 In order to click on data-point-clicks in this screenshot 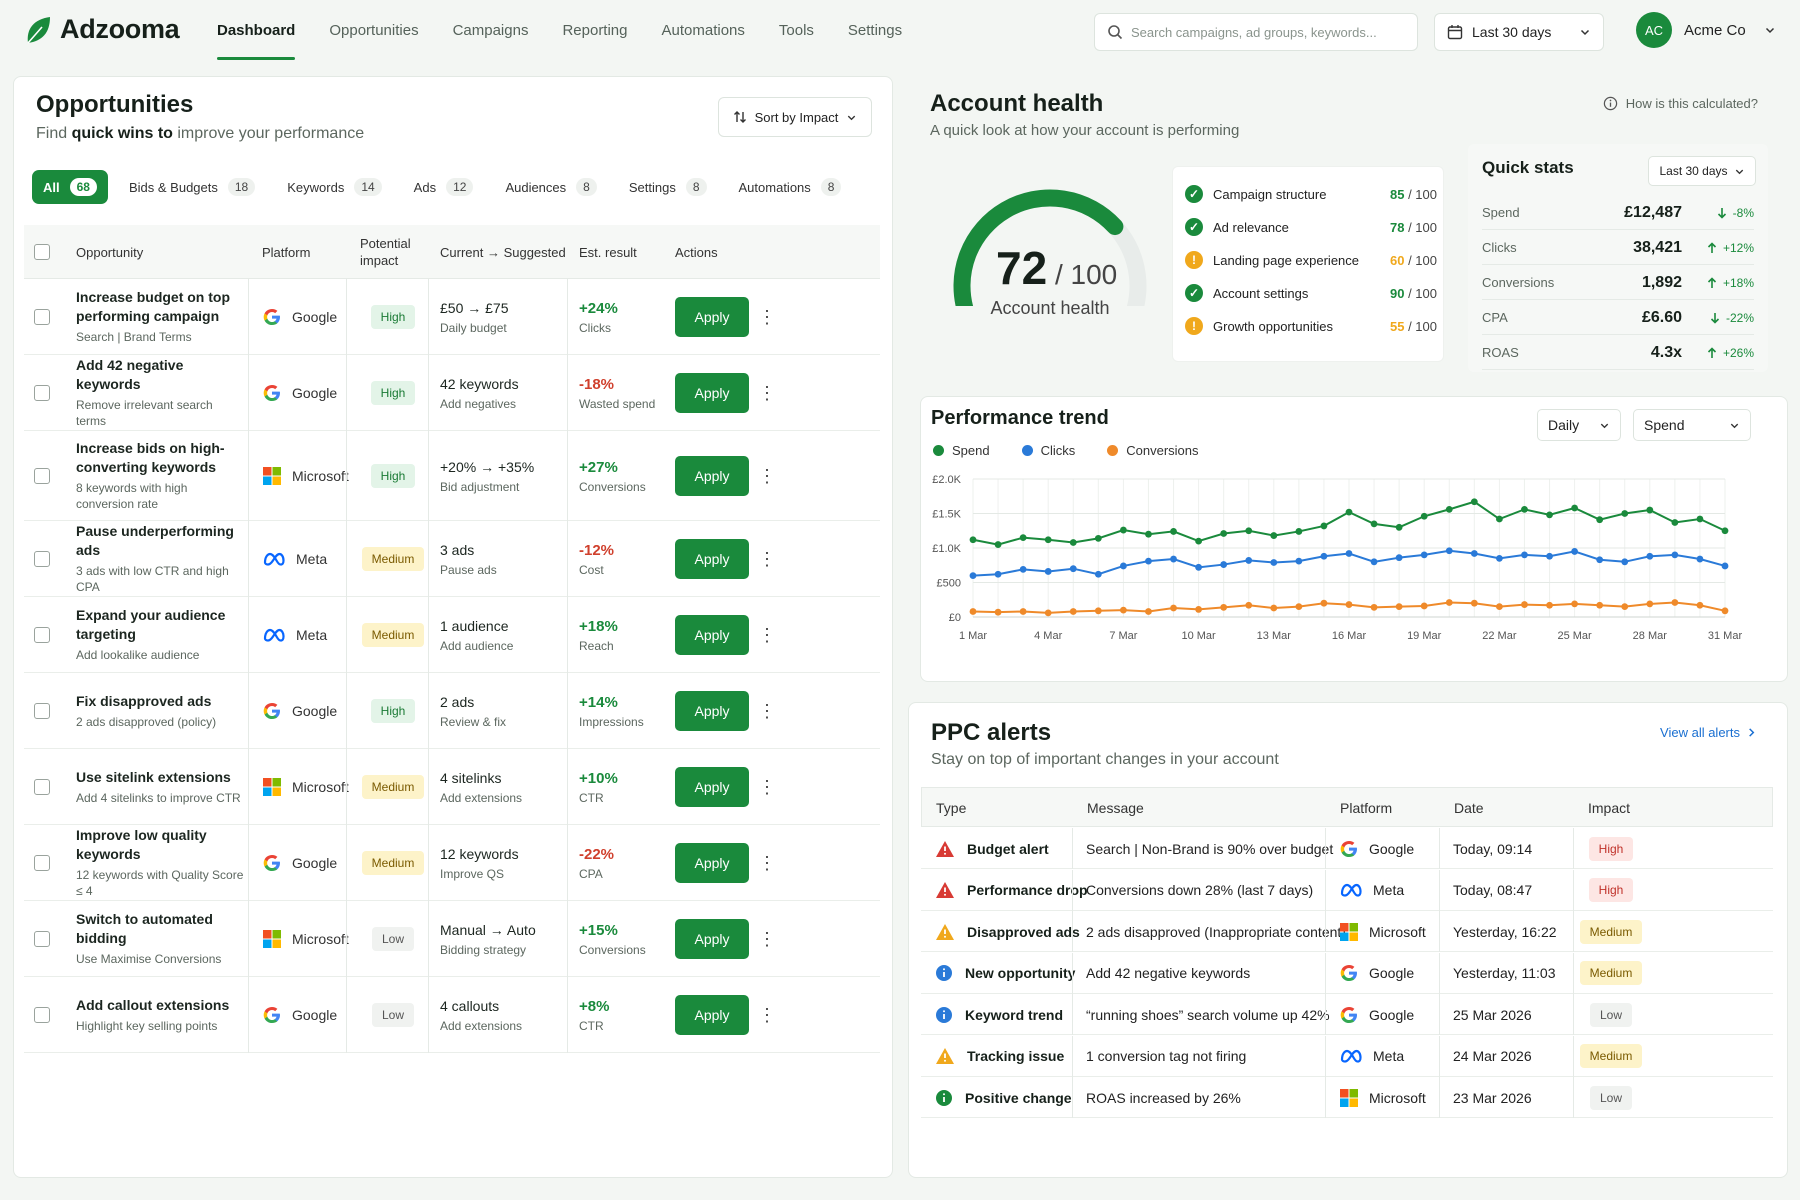, I will do `click(1675, 555)`.